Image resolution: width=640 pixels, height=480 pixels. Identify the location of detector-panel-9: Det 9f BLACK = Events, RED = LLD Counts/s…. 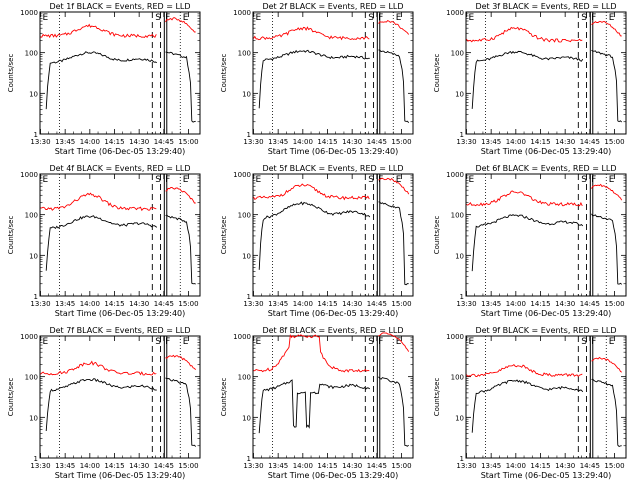
(530, 403).